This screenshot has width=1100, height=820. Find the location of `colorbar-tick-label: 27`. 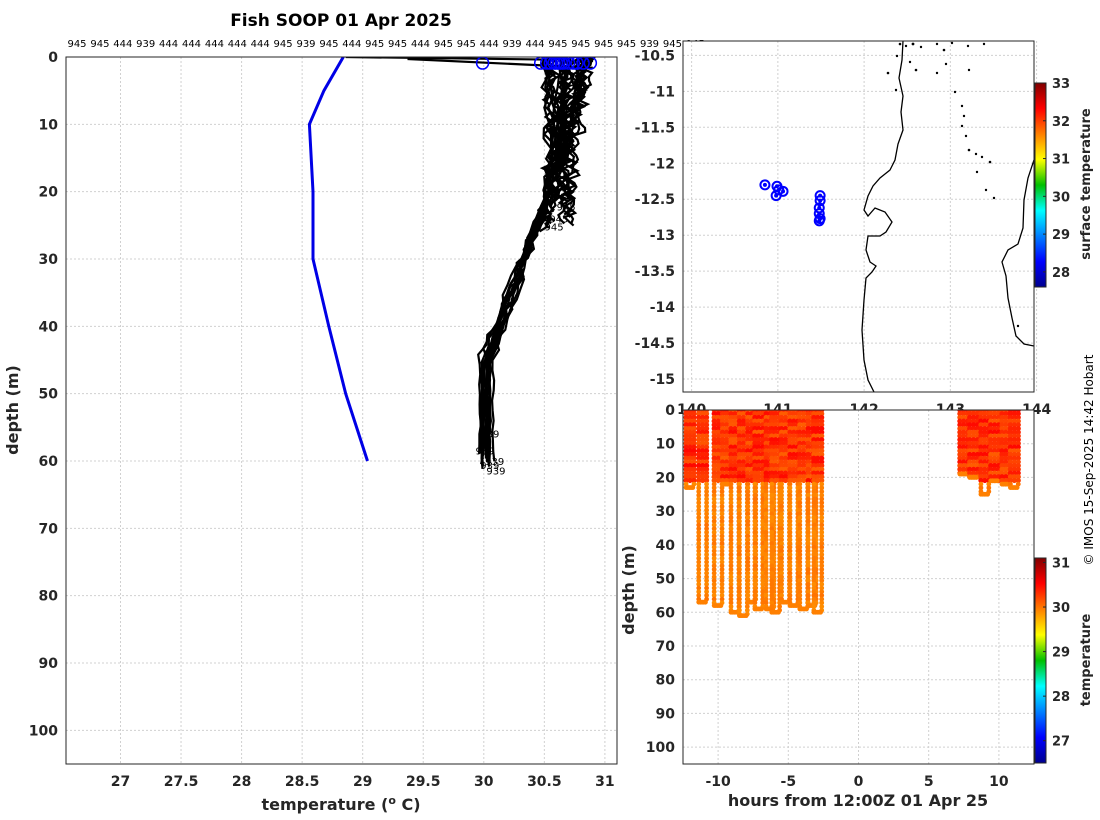

colorbar-tick-label: 27 is located at coordinates (1061, 742).